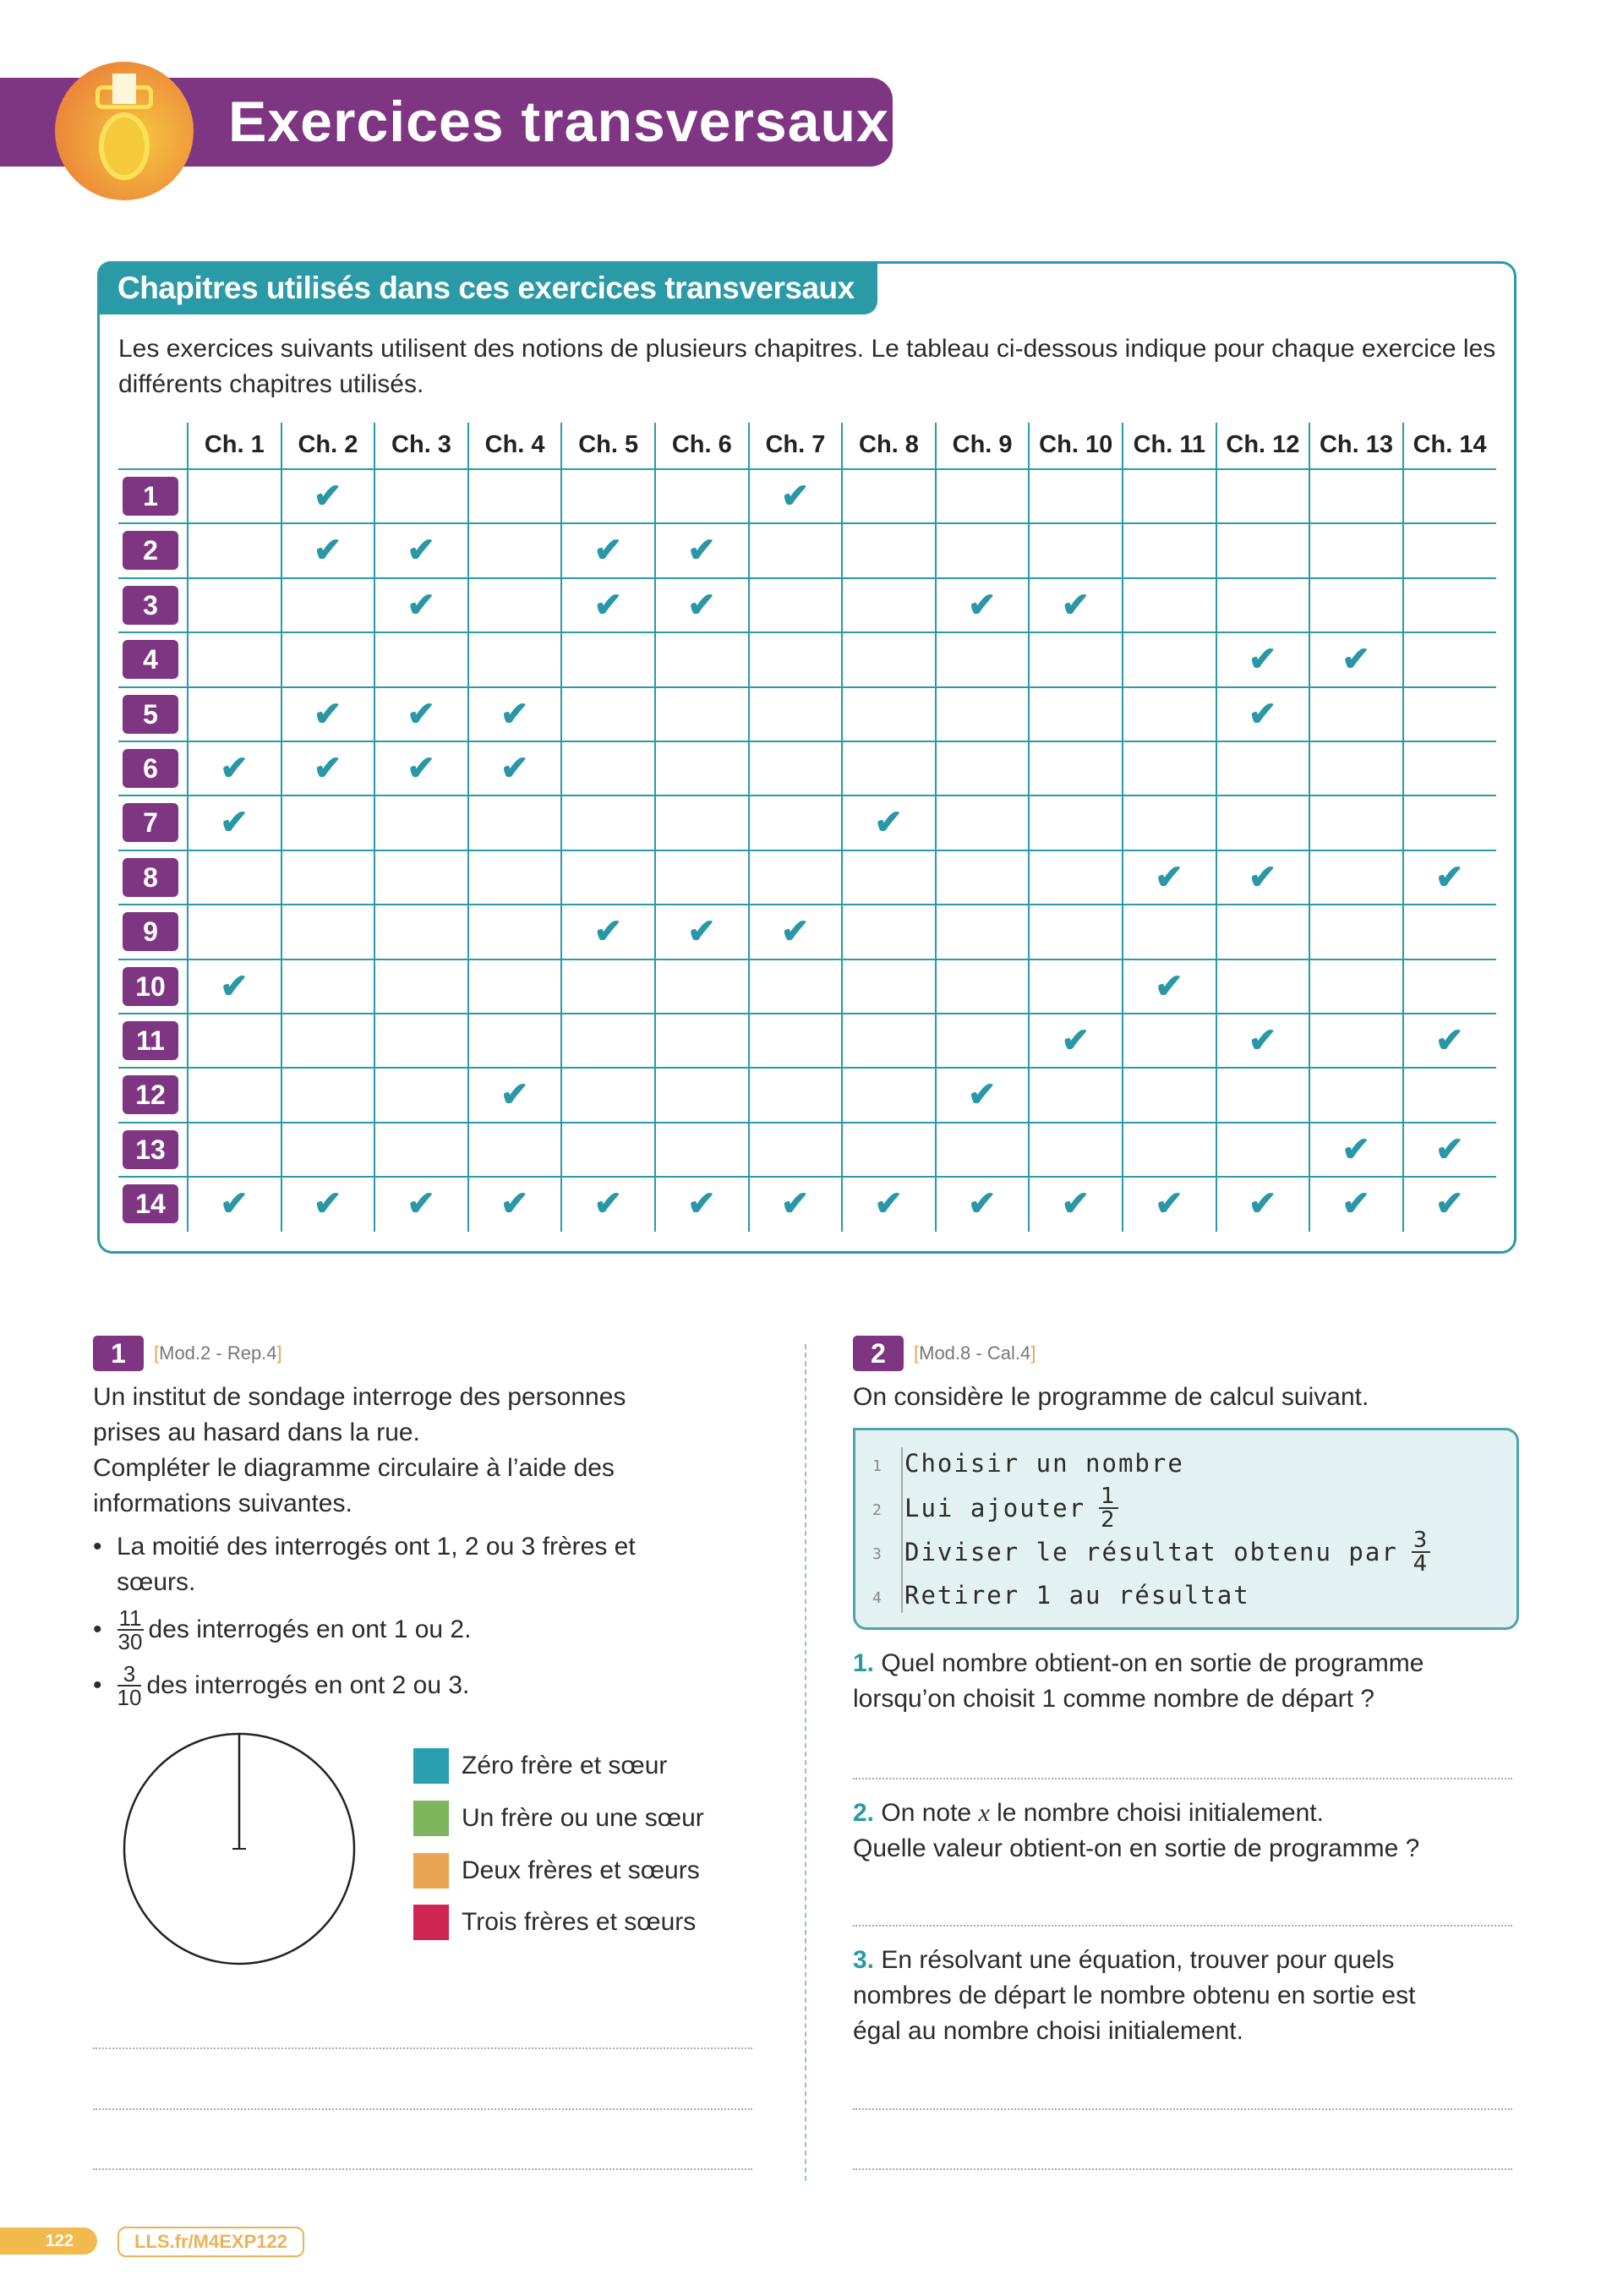 This screenshot has height=2296, width=1623. What do you see at coordinates (124, 131) in the screenshot?
I see `medal-icon` at bounding box center [124, 131].